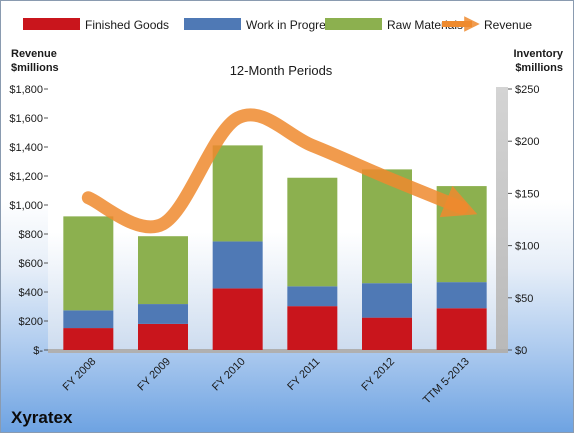 This screenshot has height=433, width=574. What do you see at coordinates (26, 177) in the screenshot?
I see `left-tick-label: $1,200` at bounding box center [26, 177].